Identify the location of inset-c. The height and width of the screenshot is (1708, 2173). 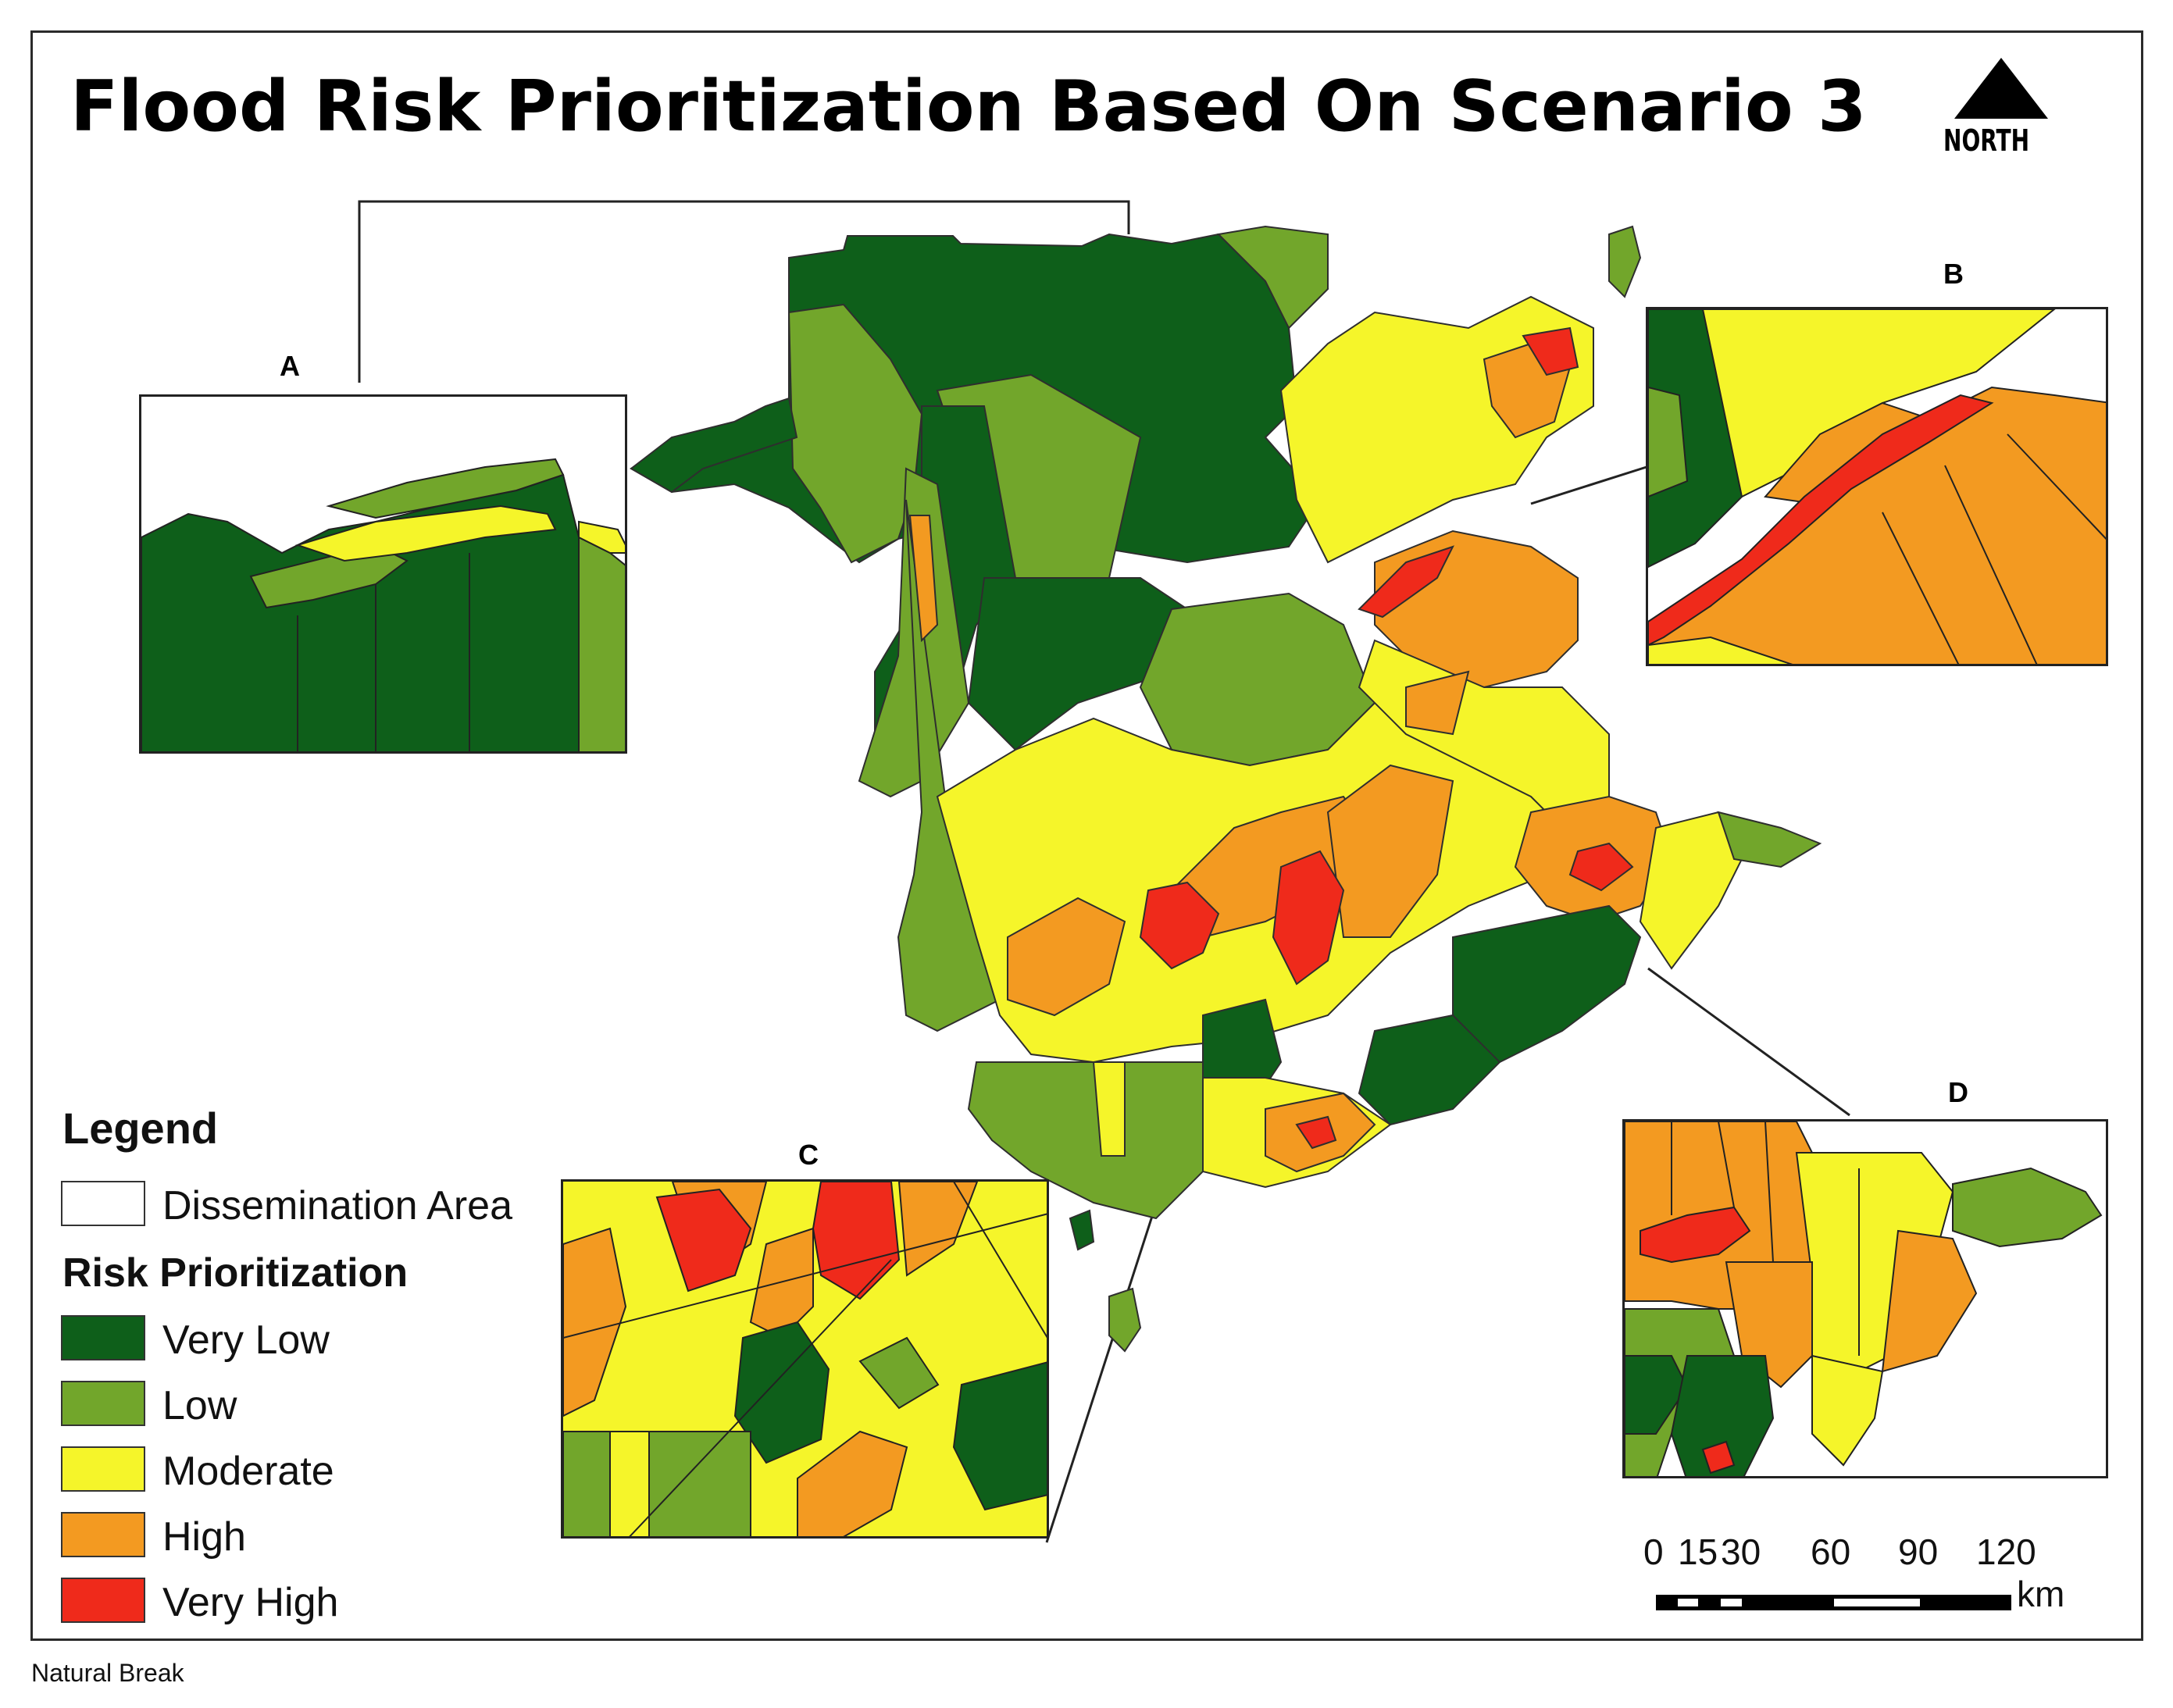
(805, 1359).